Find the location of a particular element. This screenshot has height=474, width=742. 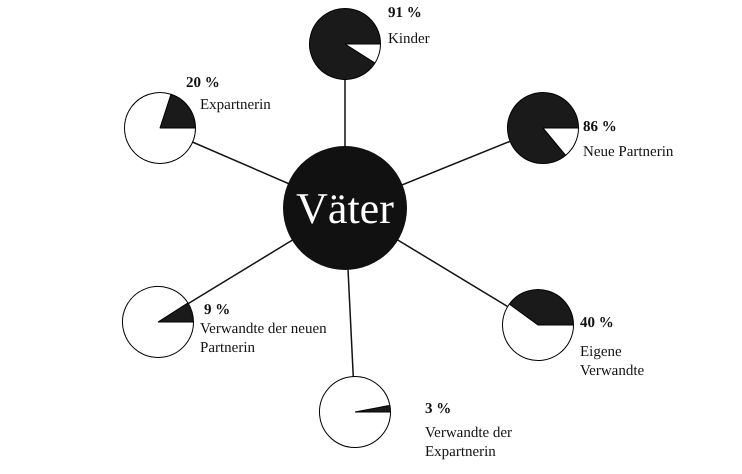

data-label: 86 % is located at coordinates (600, 127).